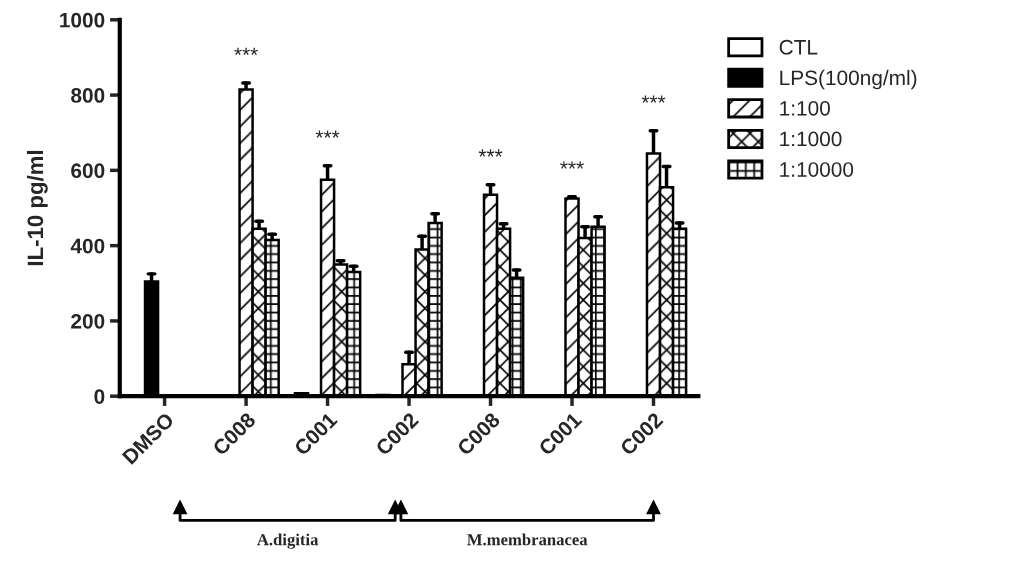 This screenshot has width=1015, height=566. I want to click on y-axis-title: IL-10 pg/ml, so click(37, 208).